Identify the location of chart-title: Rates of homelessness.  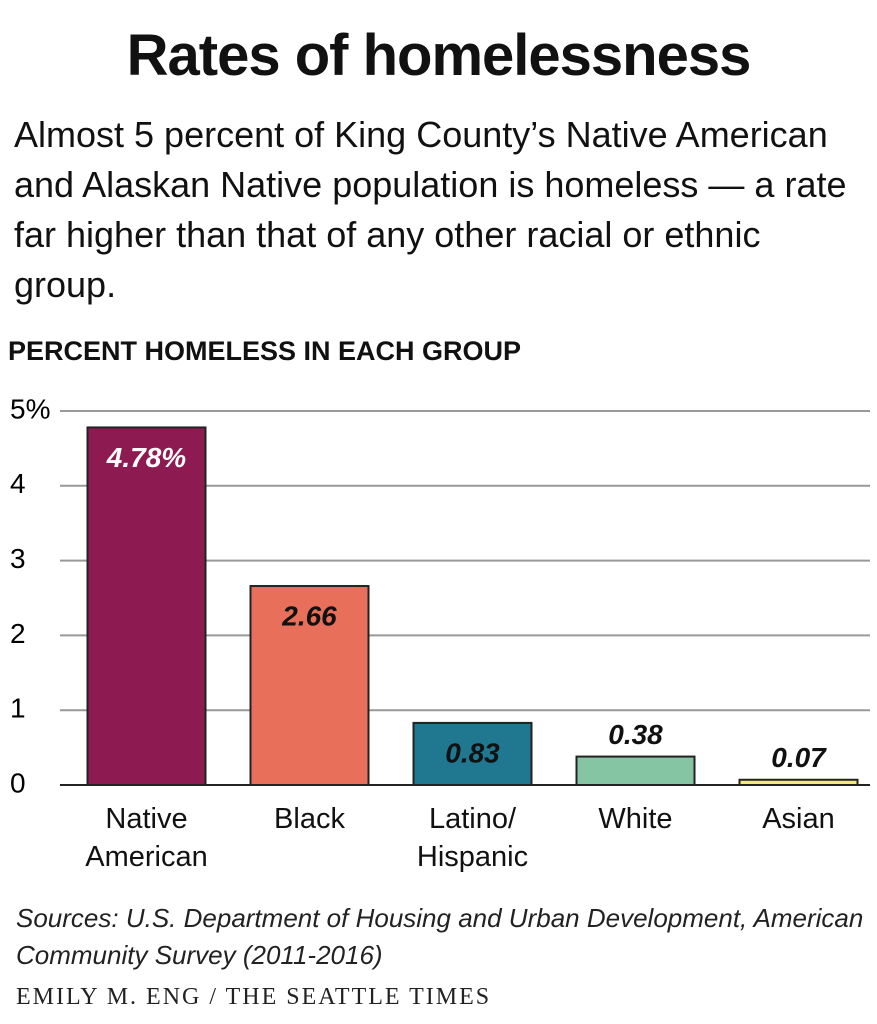
(439, 55).